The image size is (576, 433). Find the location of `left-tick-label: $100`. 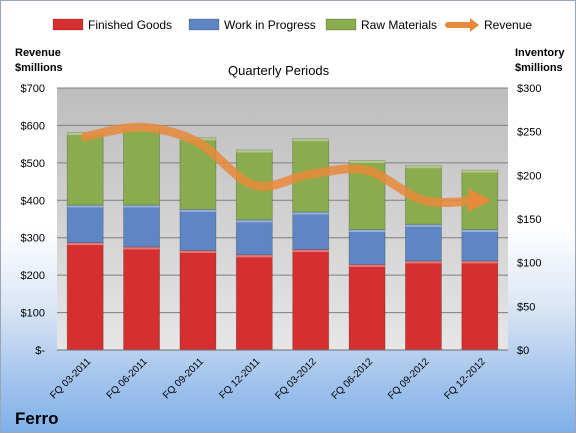

left-tick-label: $100 is located at coordinates (33, 314).